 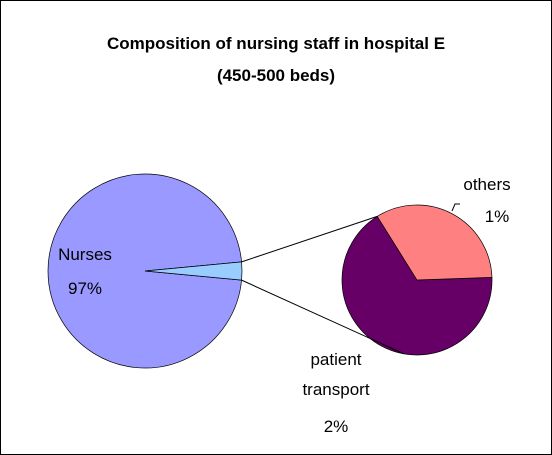 I want to click on slice-value-label: 97%, so click(x=85, y=288).